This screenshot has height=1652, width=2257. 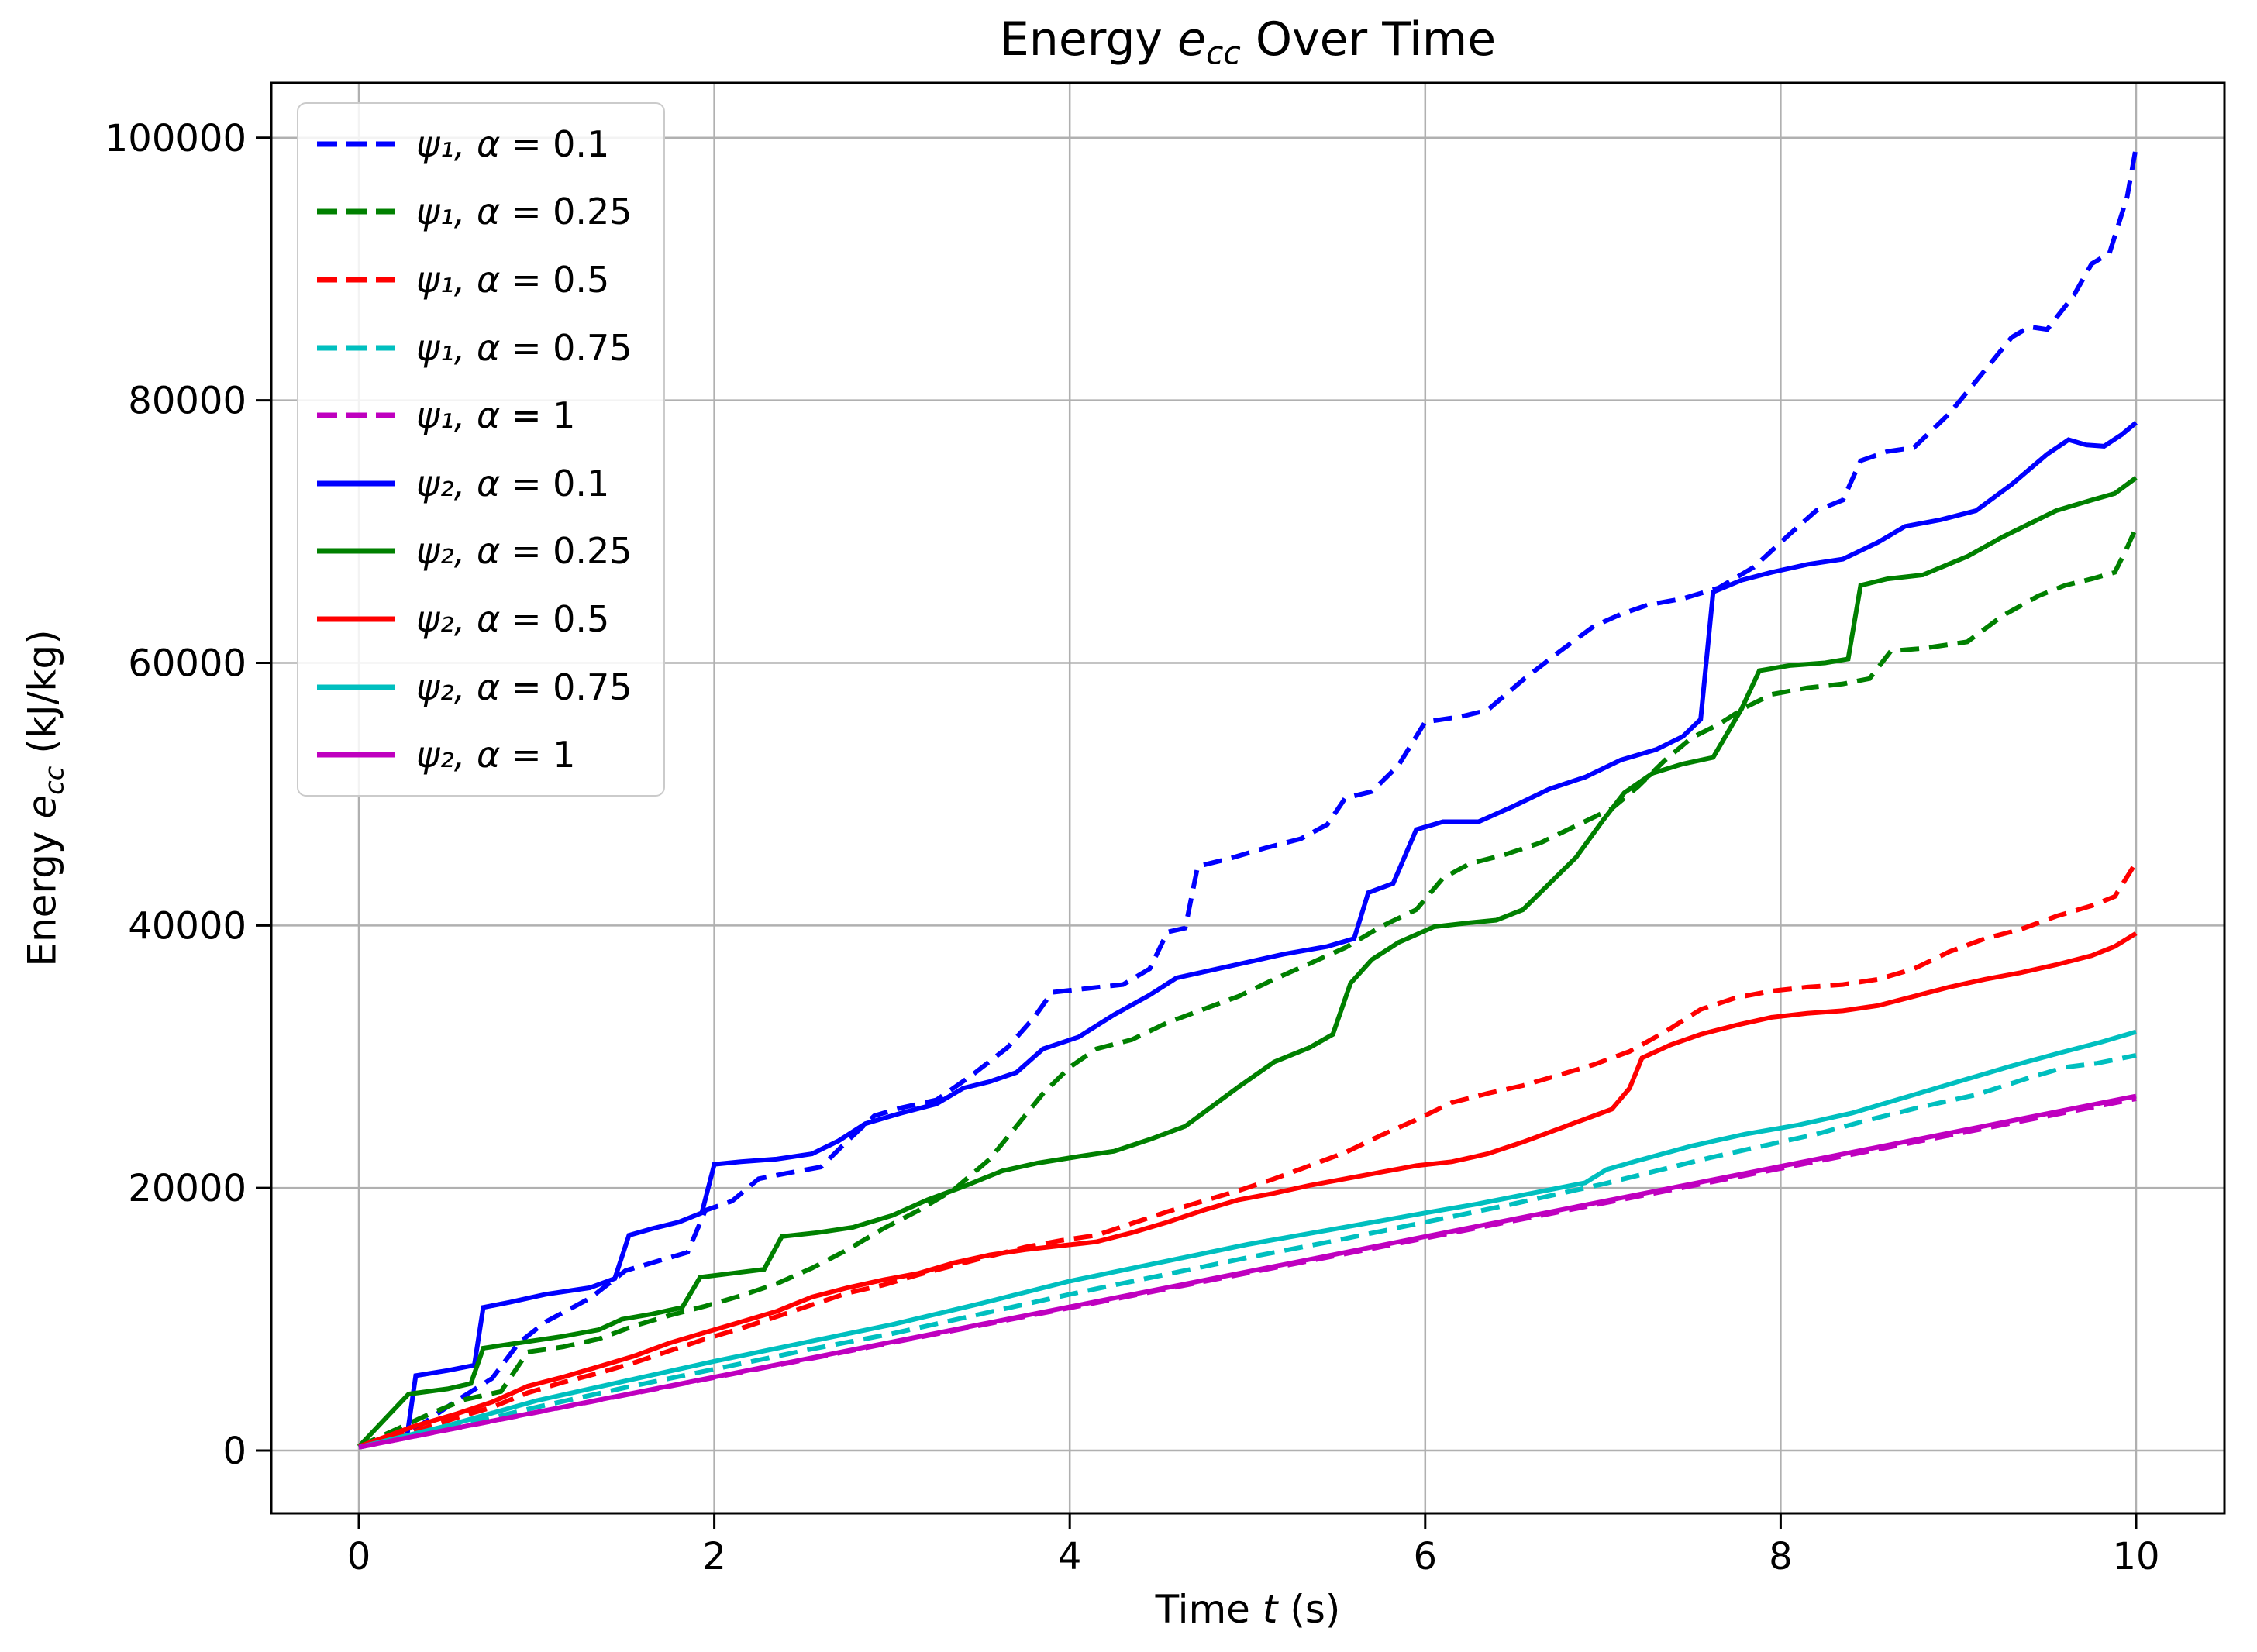 I want to click on y-tick-label: 0, so click(x=234, y=1451).